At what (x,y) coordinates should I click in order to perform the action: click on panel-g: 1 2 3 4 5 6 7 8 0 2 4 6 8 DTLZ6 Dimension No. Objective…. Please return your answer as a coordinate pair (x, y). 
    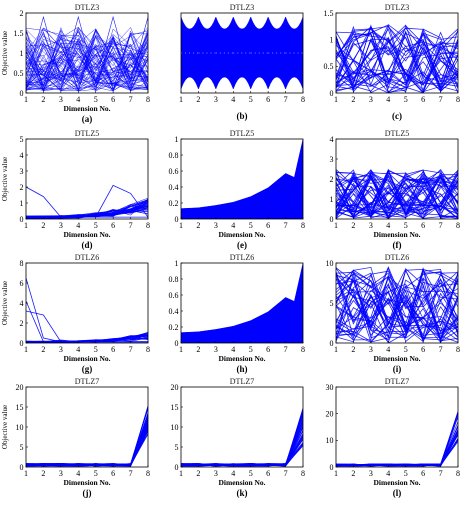
    Looking at the image, I should click on (75, 313).